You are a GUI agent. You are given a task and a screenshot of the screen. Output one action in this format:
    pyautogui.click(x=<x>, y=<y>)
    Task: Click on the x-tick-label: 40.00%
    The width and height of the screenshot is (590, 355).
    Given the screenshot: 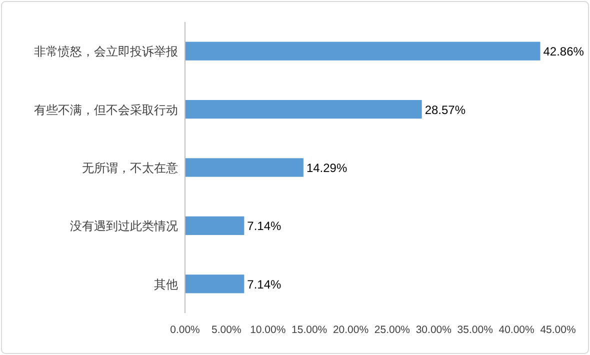 What is the action you would take?
    pyautogui.click(x=516, y=330)
    